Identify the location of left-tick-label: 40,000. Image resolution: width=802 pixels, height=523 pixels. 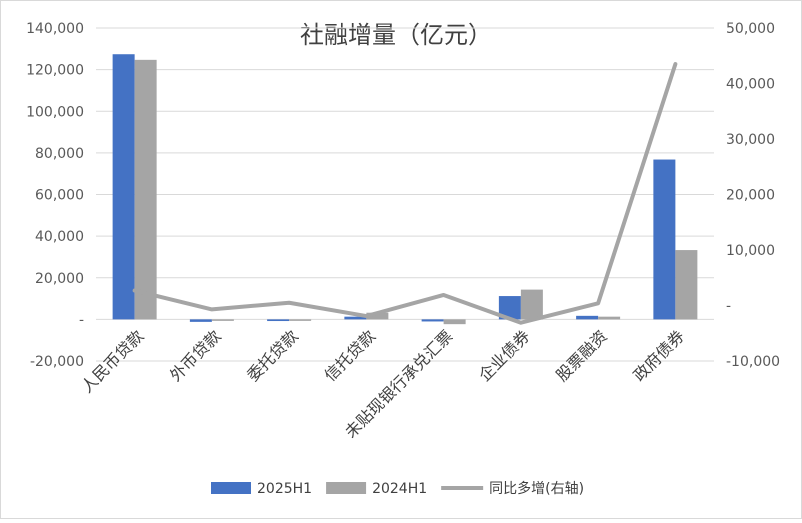
(59, 237).